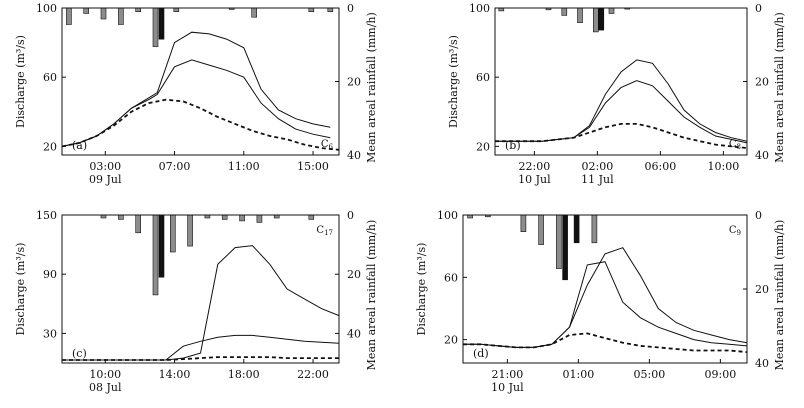  I want to click on x-tick-label: 18:00, so click(244, 374).